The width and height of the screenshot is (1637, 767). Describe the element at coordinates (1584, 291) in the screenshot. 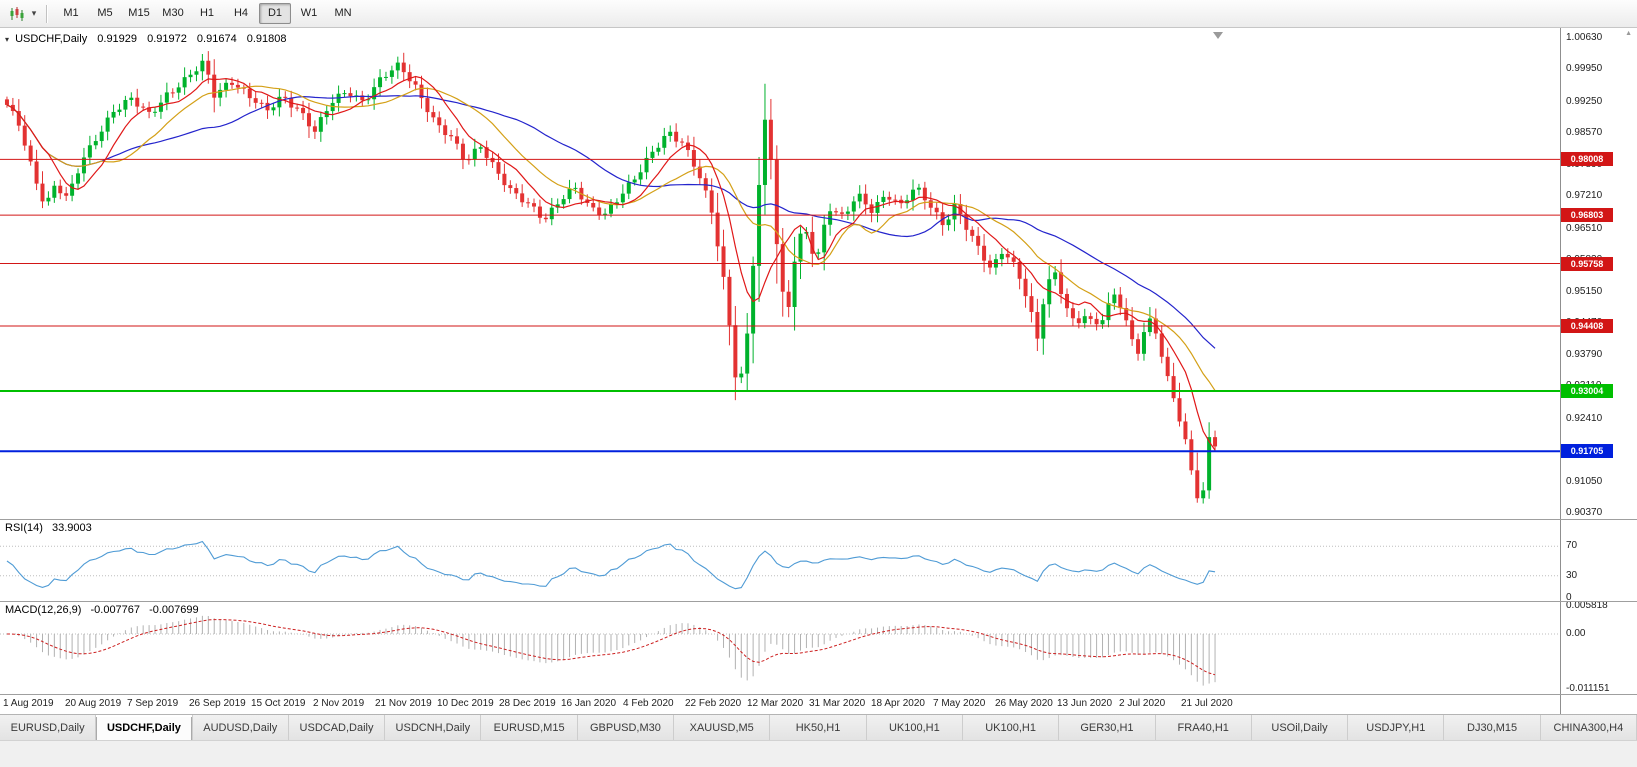

I see `price-axis-tick: 0.95150` at that location.